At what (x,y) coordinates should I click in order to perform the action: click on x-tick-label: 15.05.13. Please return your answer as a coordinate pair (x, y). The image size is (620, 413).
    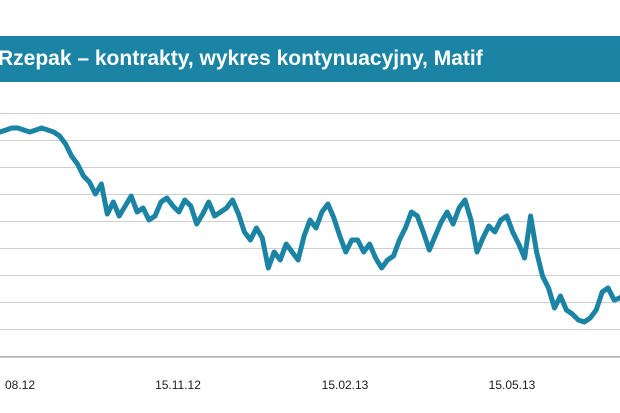
    Looking at the image, I should click on (512, 385).